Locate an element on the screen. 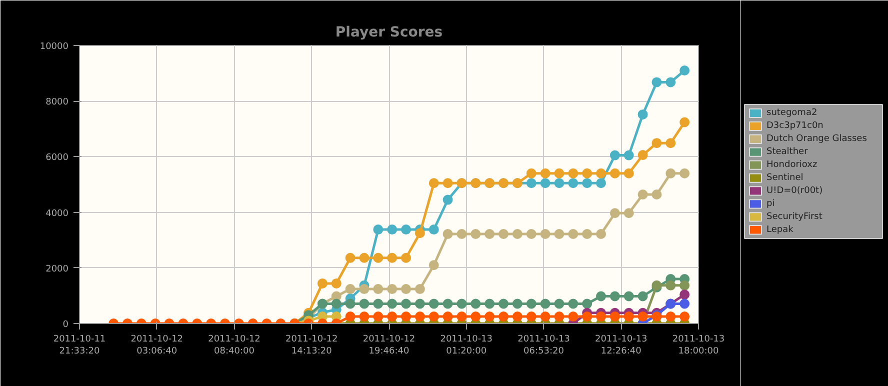  y-tick-label: 2000 is located at coordinates (57, 269).